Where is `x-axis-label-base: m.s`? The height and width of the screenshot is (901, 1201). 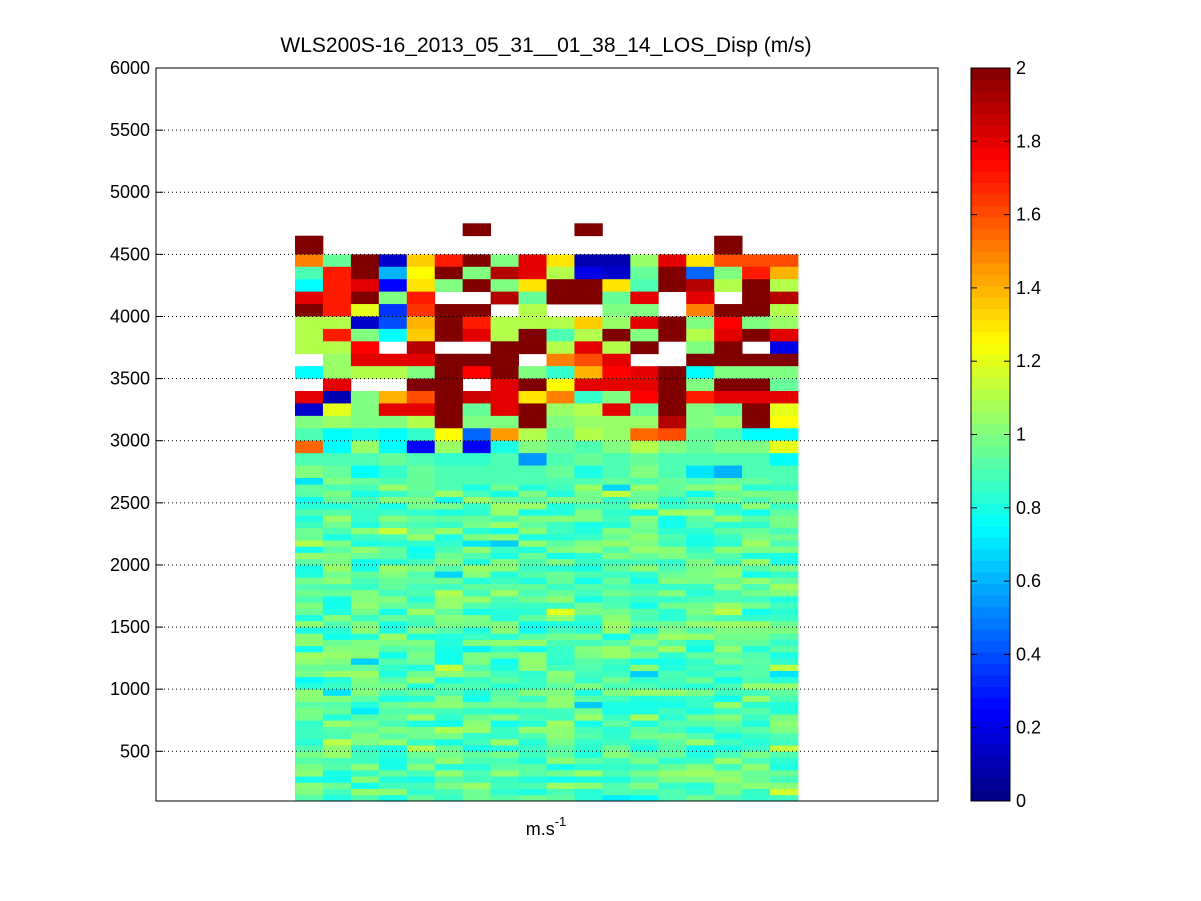
x-axis-label-base: m.s is located at coordinates (540, 829).